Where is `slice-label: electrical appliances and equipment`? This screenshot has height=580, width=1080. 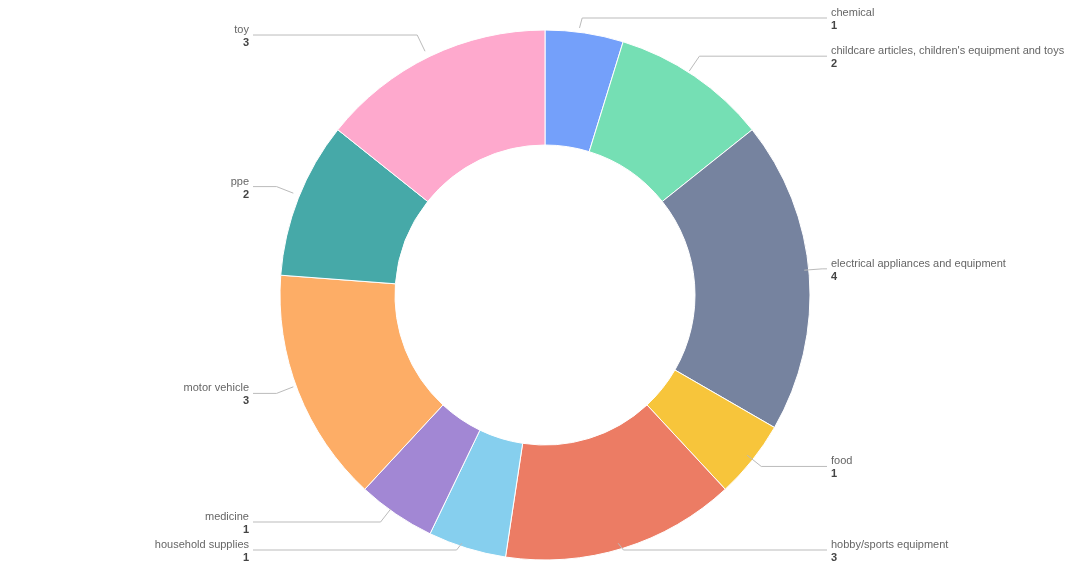
slice-label: electrical appliances and equipment is located at coordinates (918, 262).